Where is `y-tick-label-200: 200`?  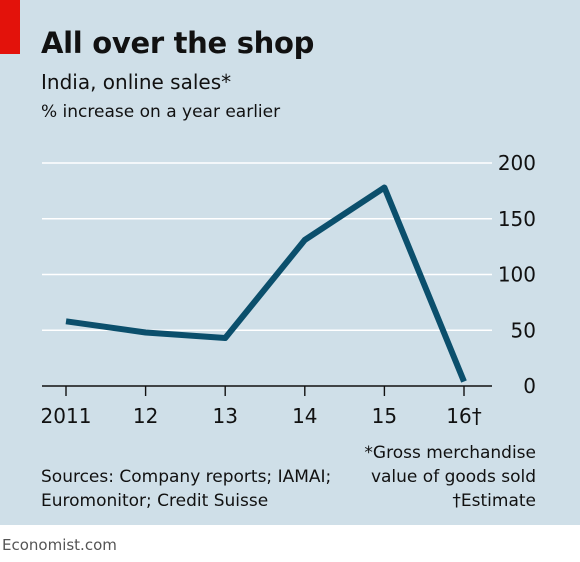 y-tick-label-200: 200 is located at coordinates (517, 163).